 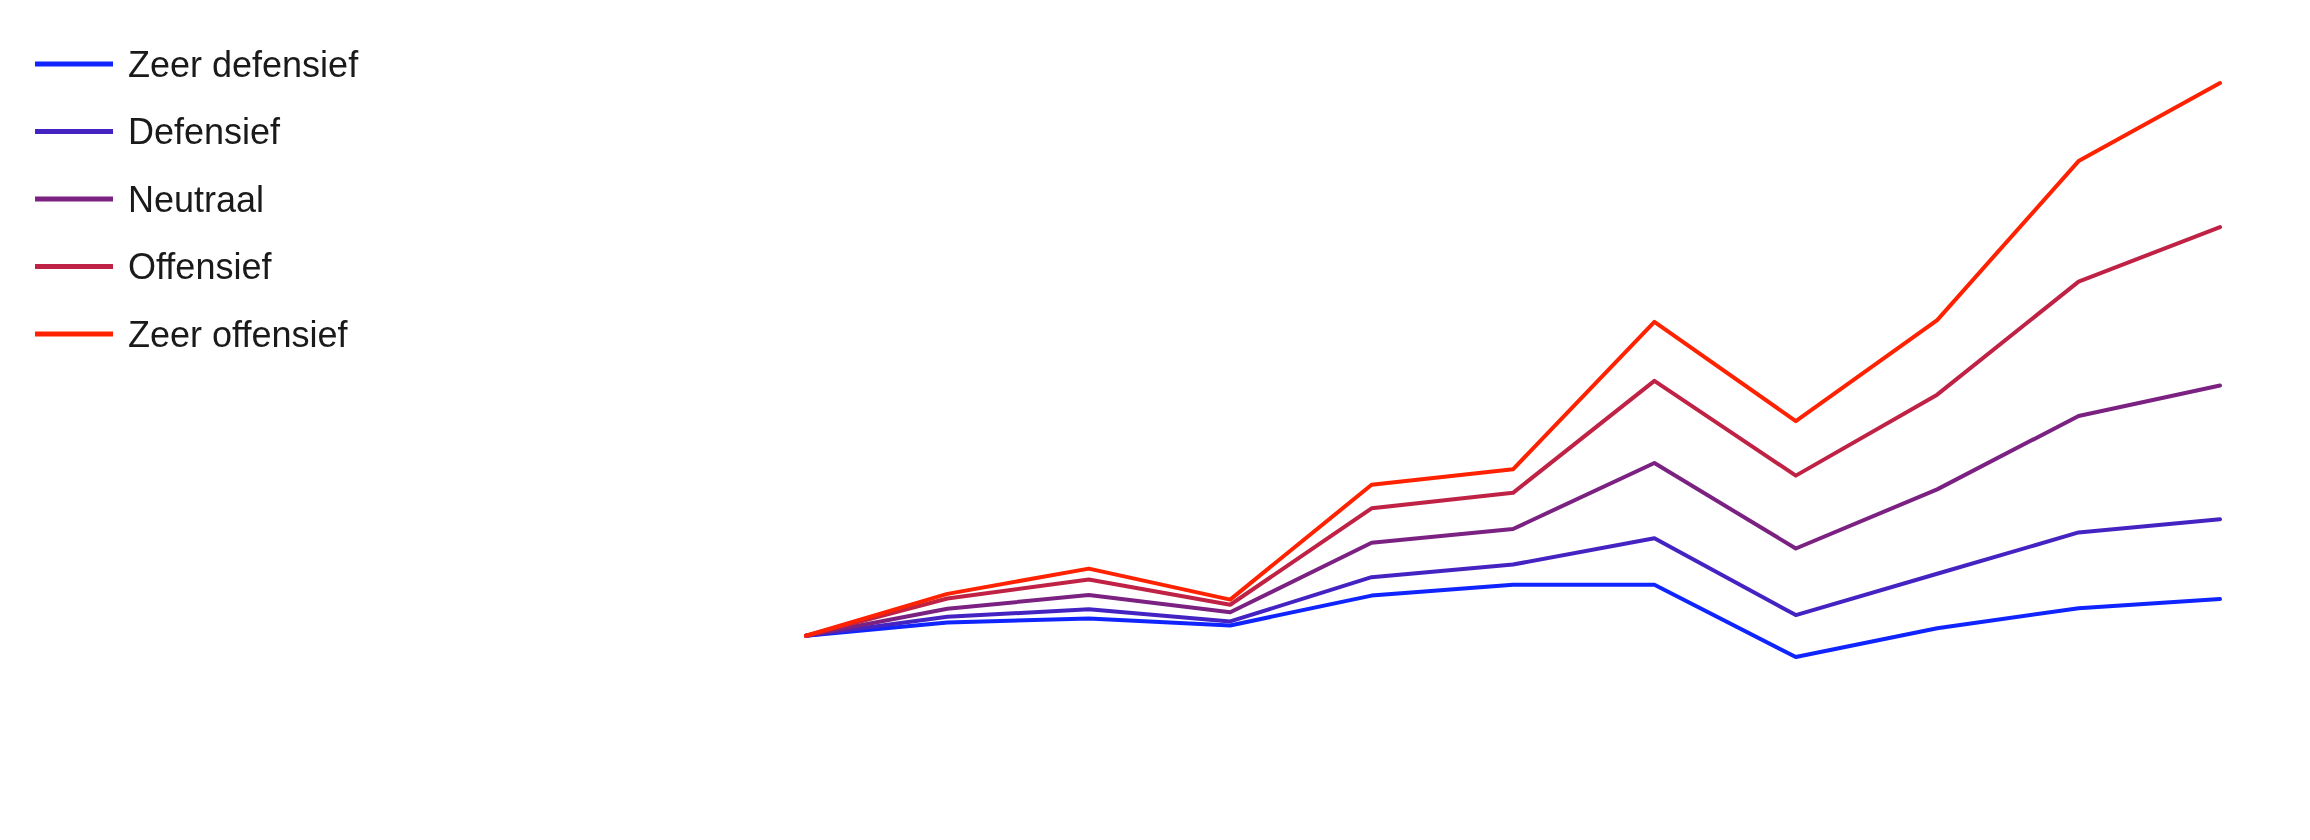 What do you see at coordinates (196, 199) in the screenshot?
I see `legend-label: Neutraal` at bounding box center [196, 199].